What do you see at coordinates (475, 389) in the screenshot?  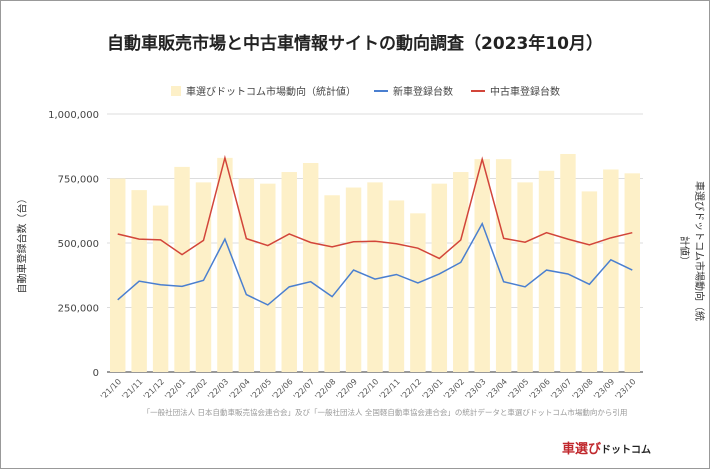 I see `x-tick-label: '23/03` at bounding box center [475, 389].